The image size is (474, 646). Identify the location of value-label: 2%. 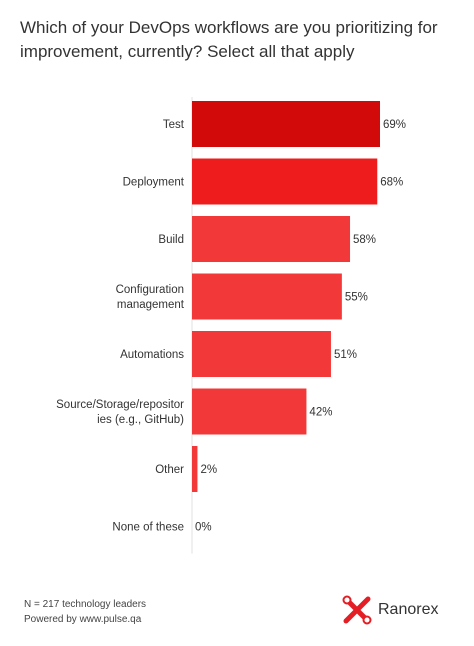
(208, 470).